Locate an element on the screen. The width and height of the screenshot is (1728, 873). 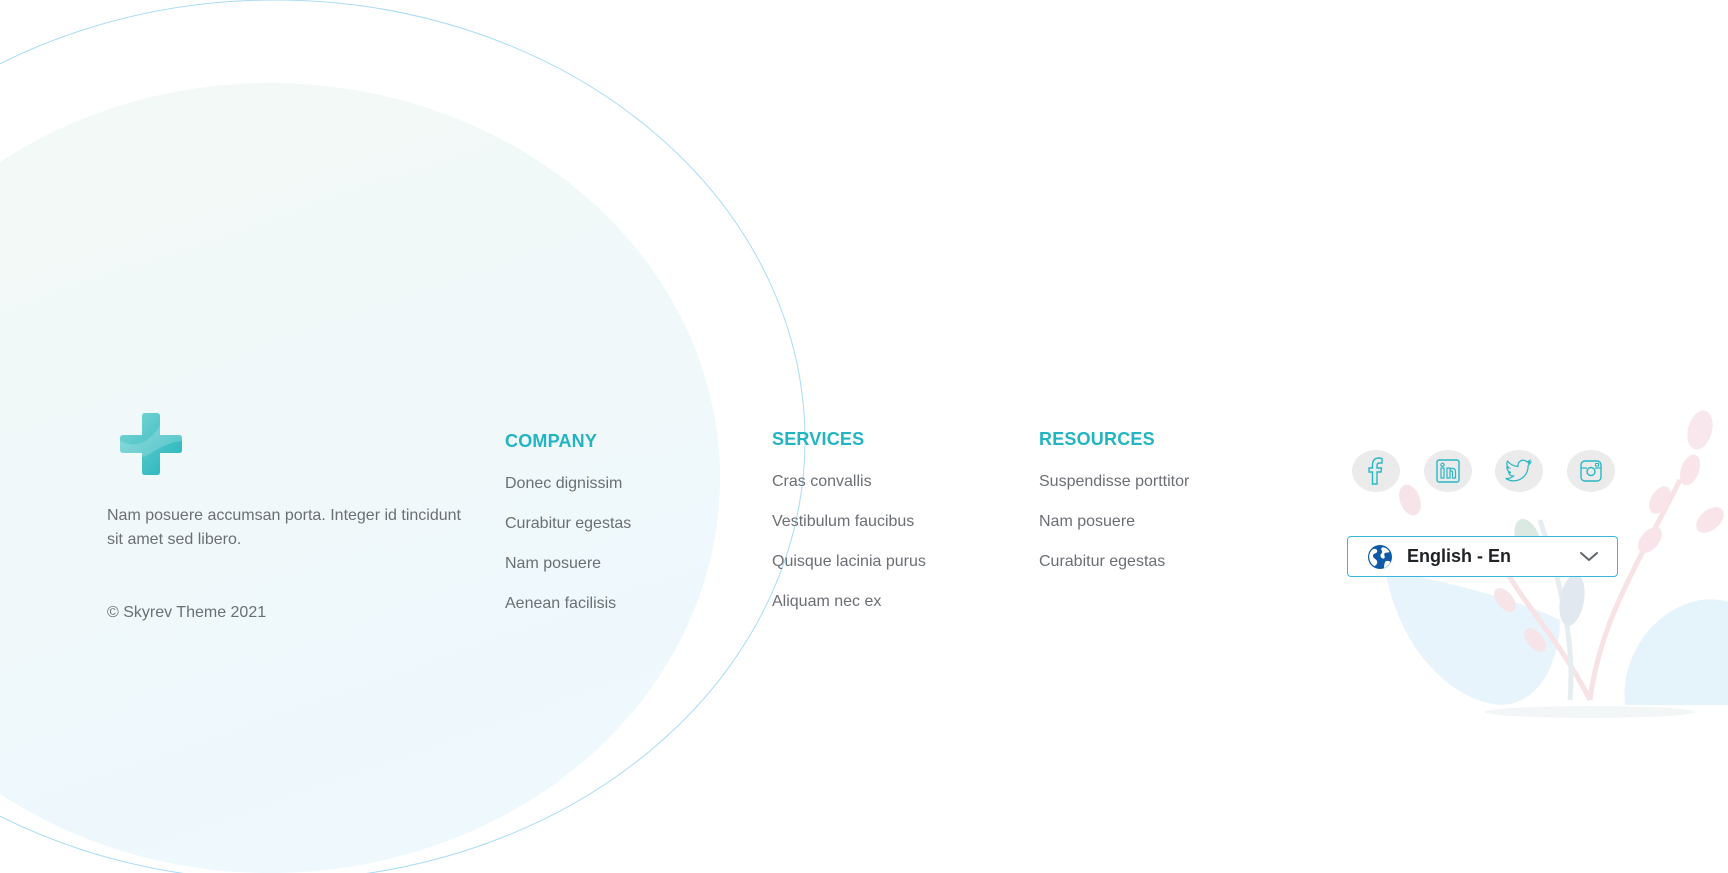
footer-link: Donec dignissim is located at coordinates (564, 483).